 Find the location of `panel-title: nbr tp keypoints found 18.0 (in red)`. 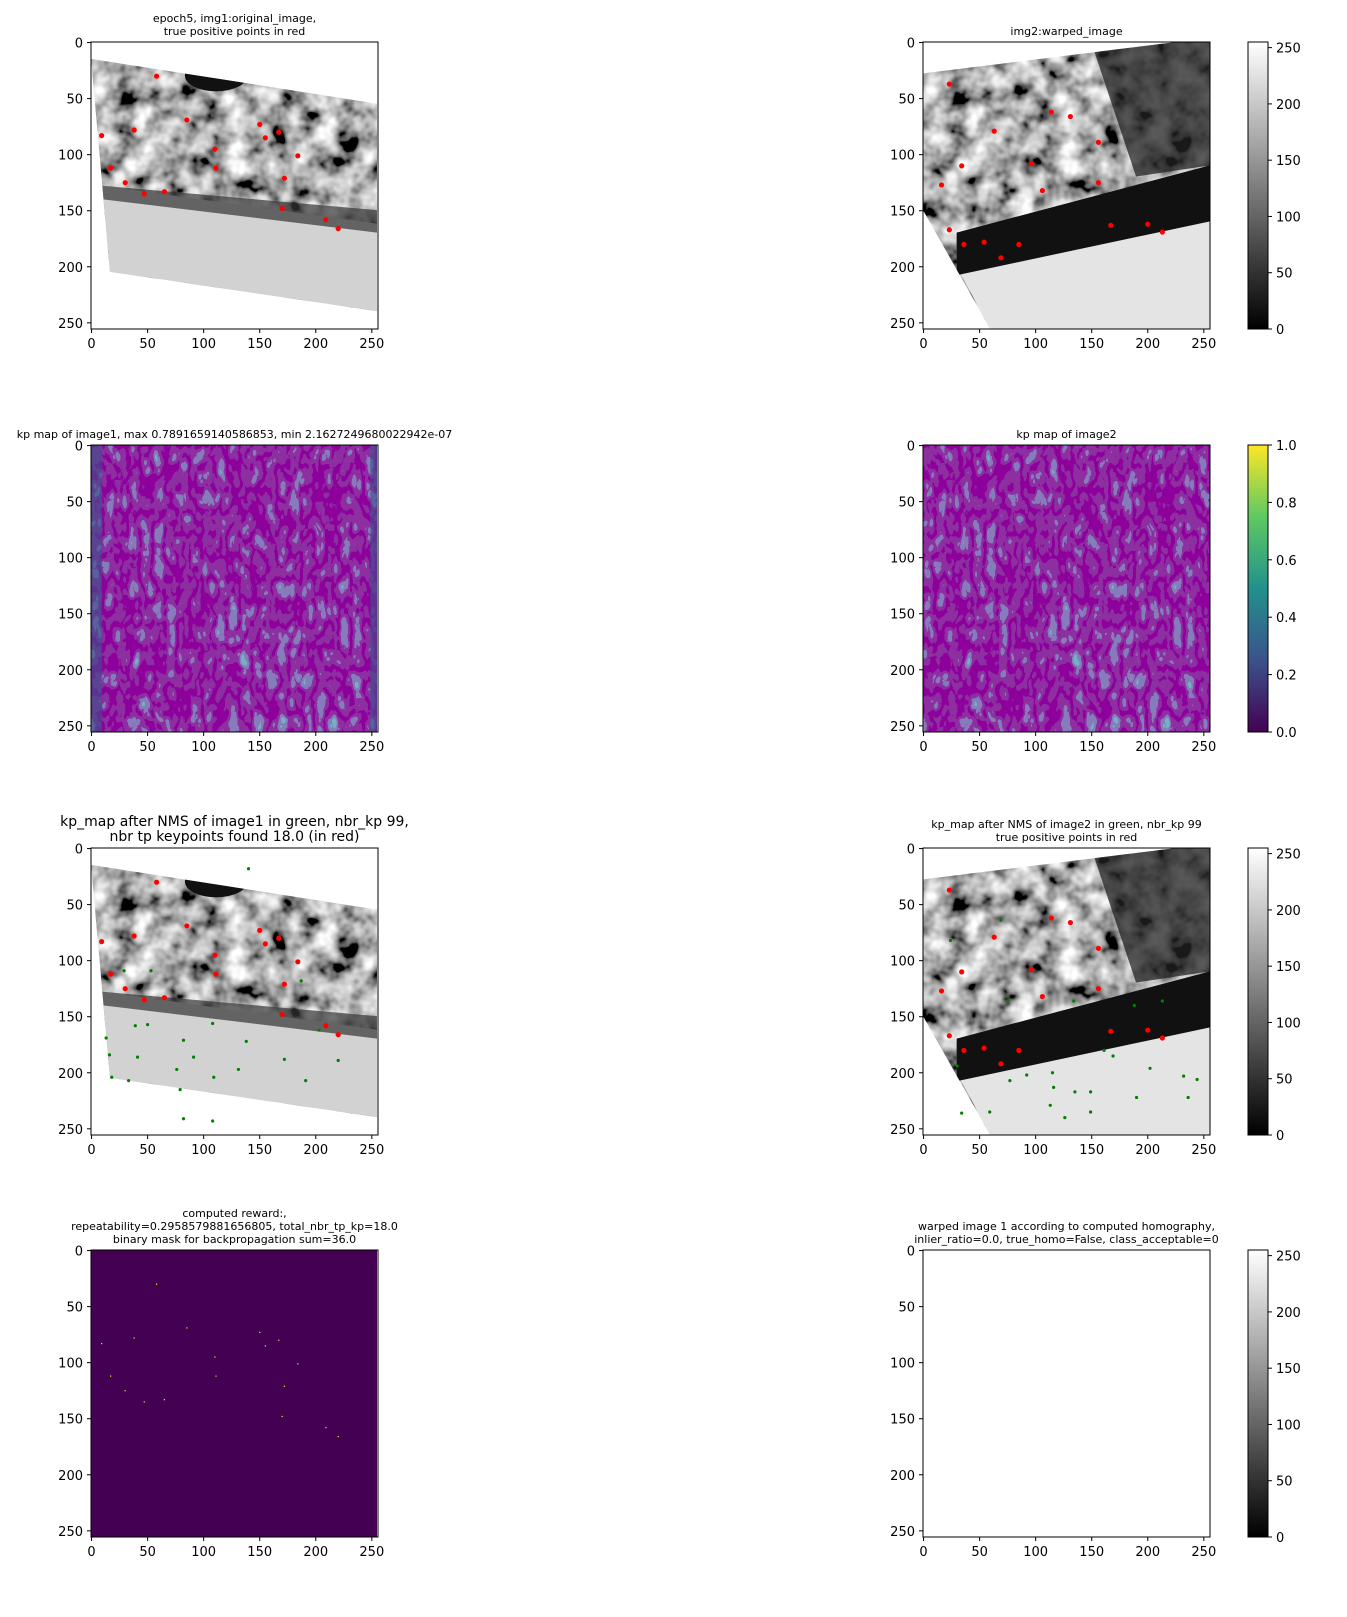

panel-title: nbr tp keypoints found 18.0 (in red) is located at coordinates (234, 837).